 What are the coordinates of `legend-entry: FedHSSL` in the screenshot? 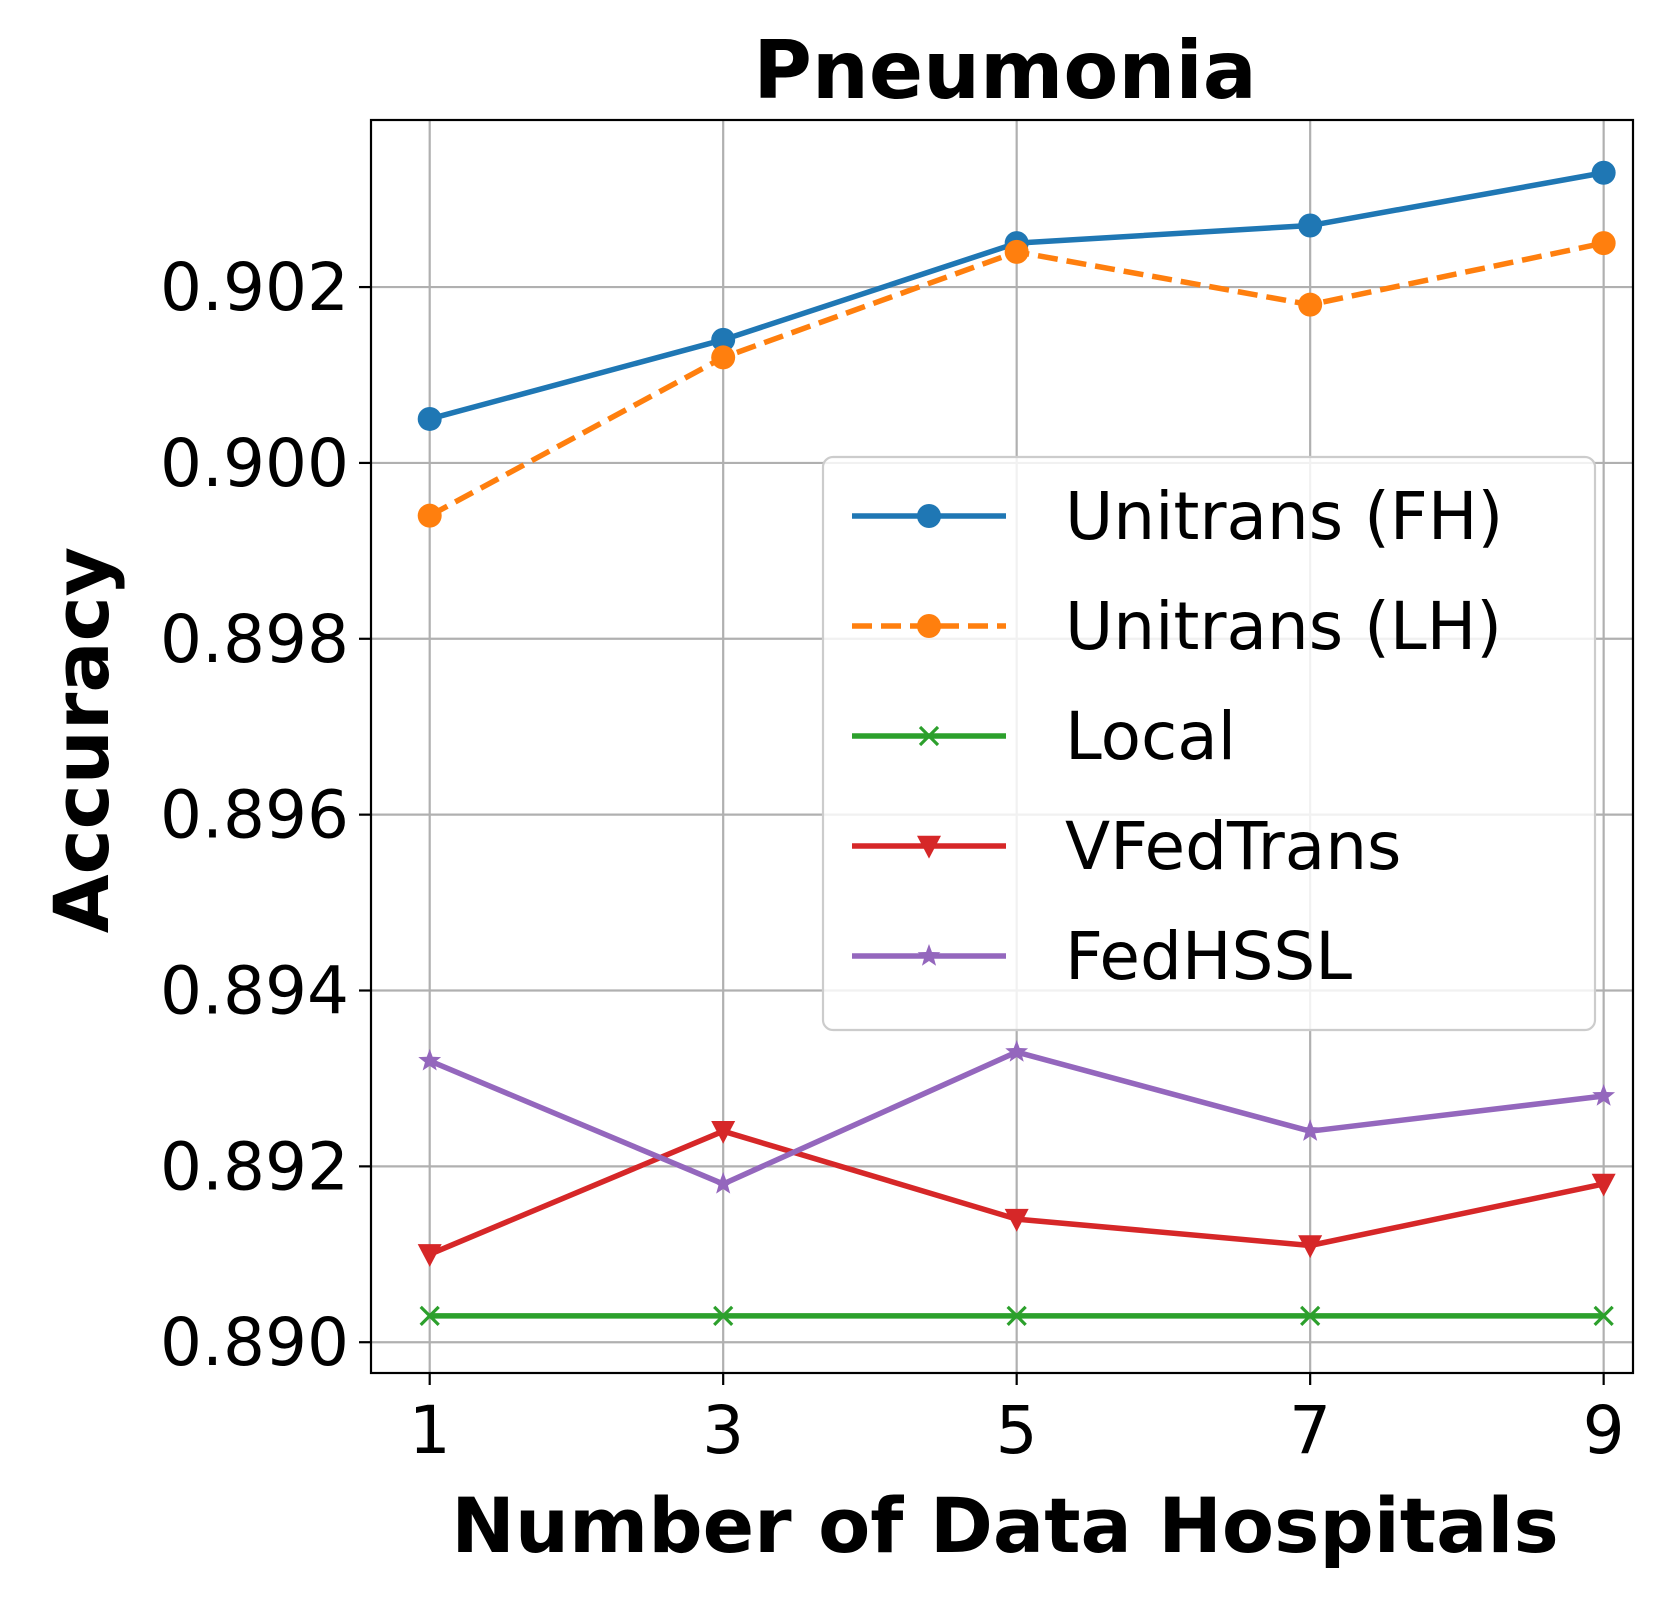 It's located at (1102, 956).